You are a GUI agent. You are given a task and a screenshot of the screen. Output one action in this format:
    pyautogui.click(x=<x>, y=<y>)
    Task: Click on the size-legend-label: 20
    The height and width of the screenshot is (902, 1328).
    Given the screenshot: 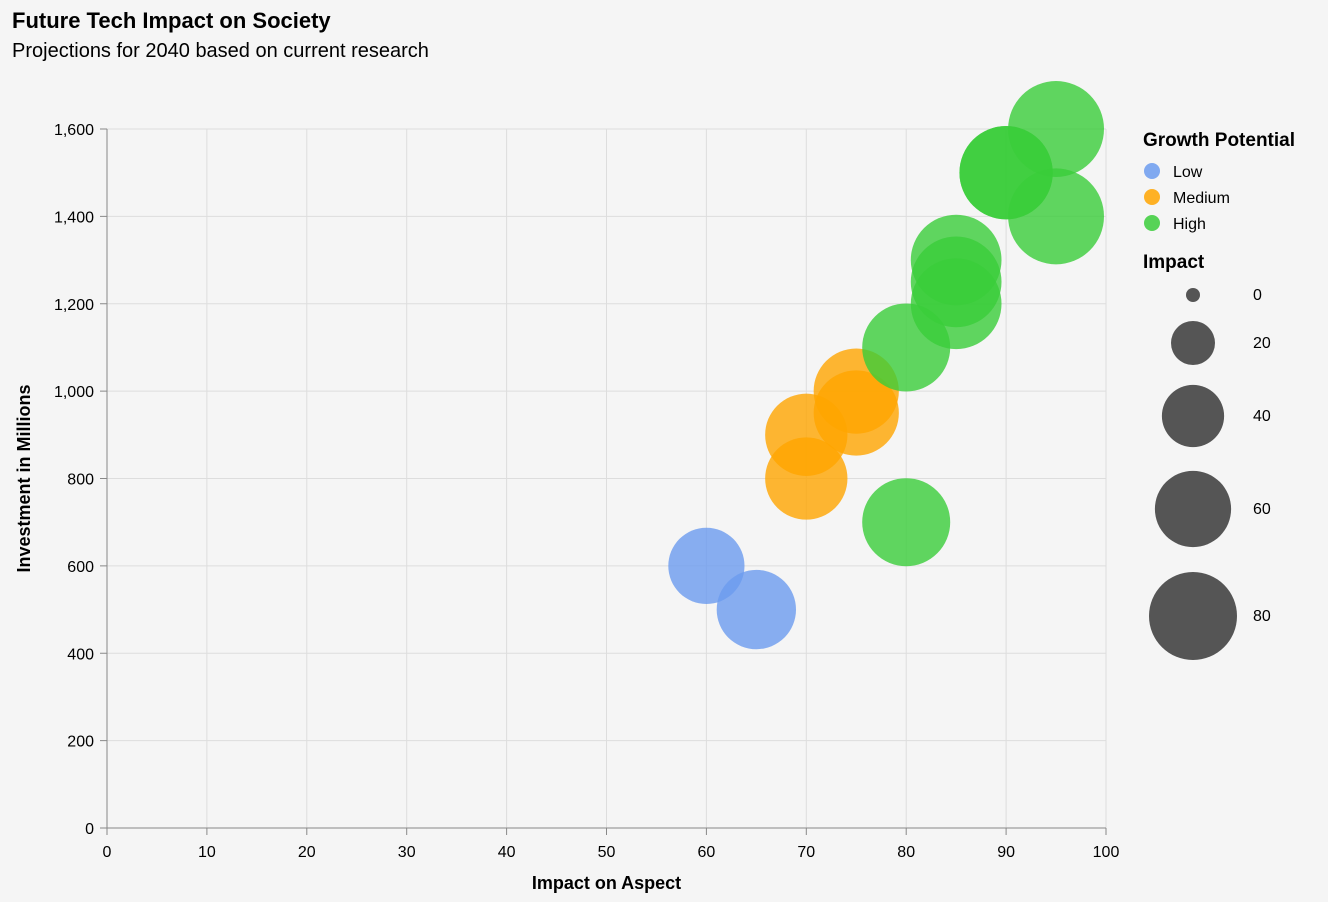 What is the action you would take?
    pyautogui.click(x=1262, y=343)
    